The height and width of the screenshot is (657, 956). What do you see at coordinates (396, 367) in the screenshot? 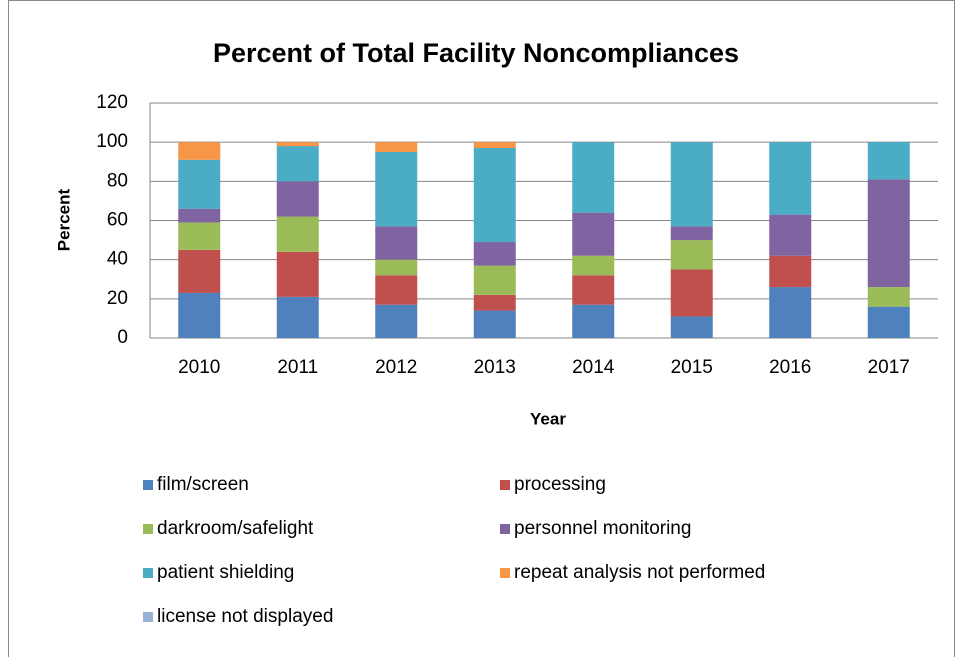
I see `x-tick-label: 2012` at bounding box center [396, 367].